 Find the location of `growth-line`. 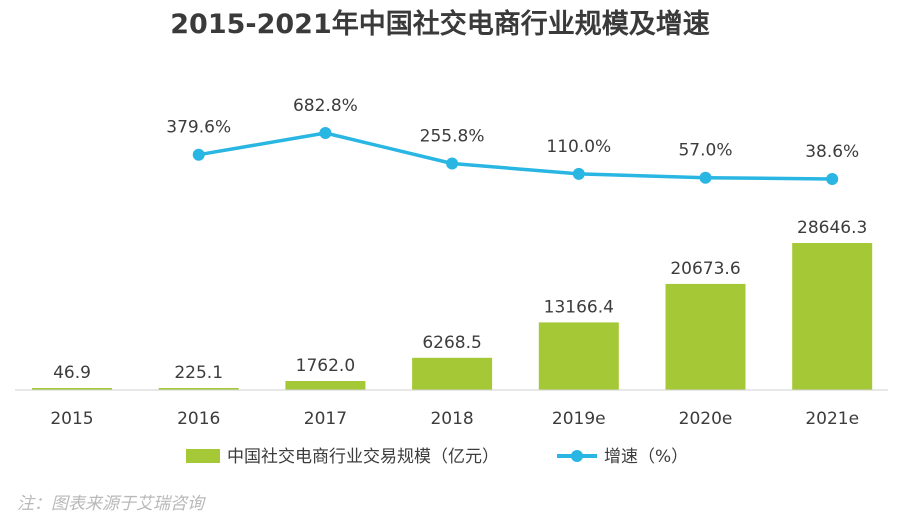

growth-line is located at coordinates (515, 156).